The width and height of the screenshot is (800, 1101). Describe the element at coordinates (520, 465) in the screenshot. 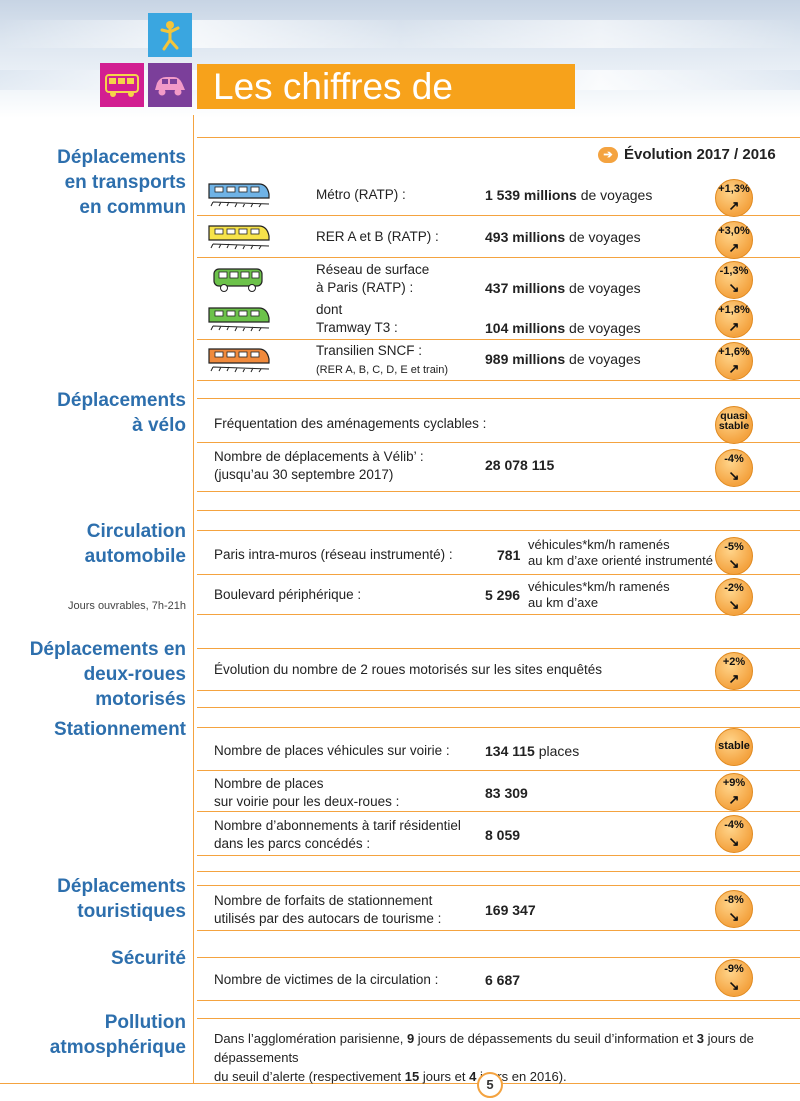

I see `velib-value: 28 078 115` at that location.